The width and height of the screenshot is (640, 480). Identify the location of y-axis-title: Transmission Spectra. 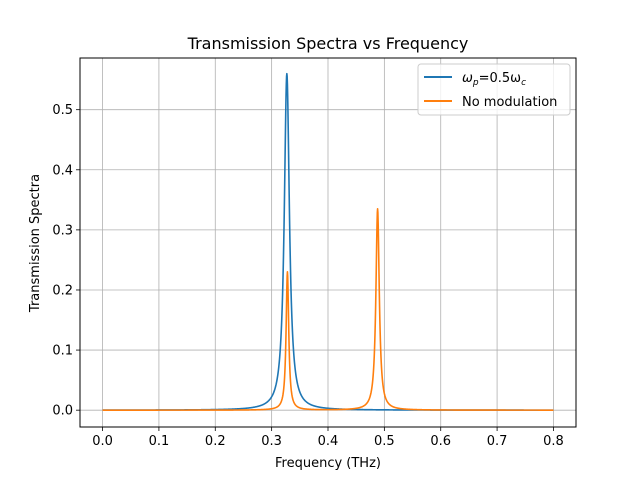
(35, 243).